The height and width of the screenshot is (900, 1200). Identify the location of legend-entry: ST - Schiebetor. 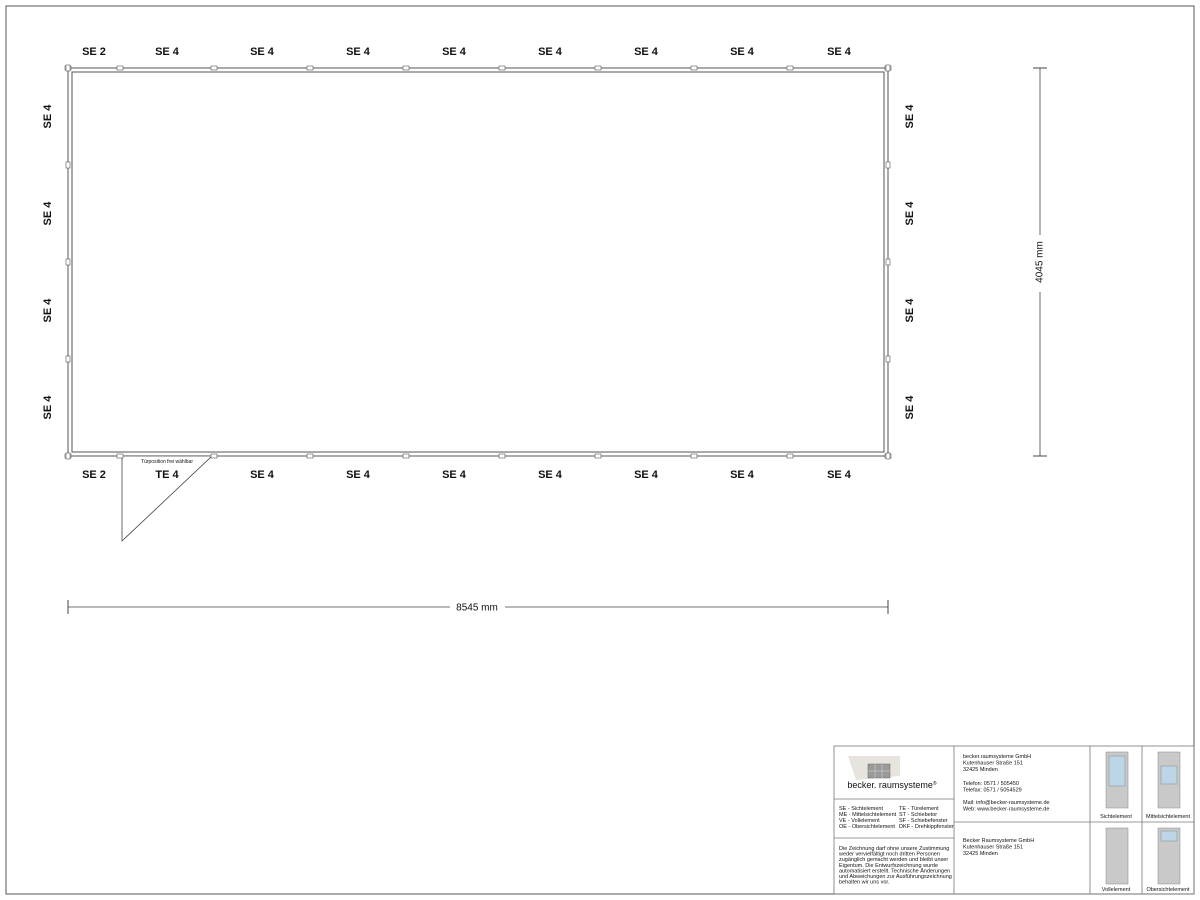
(918, 815).